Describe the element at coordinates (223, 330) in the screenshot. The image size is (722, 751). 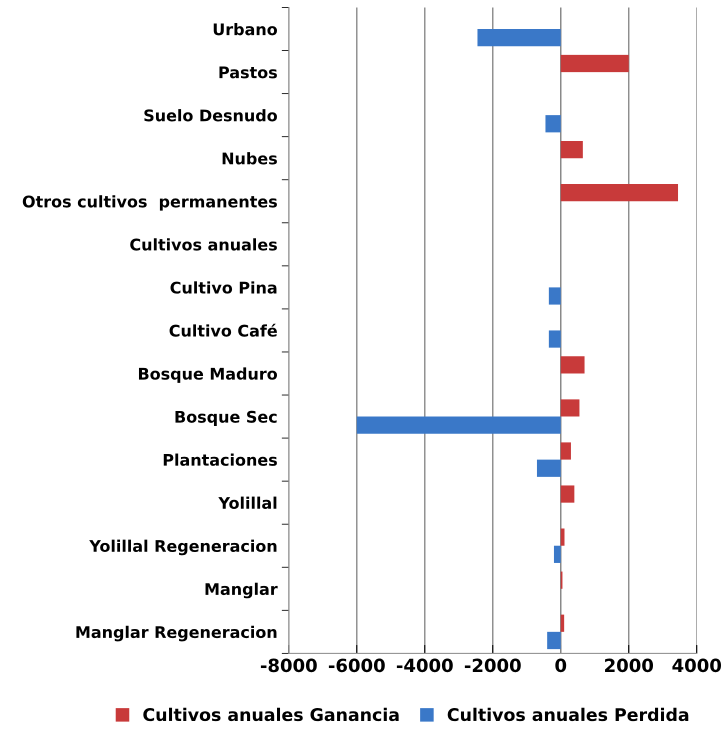
I see `y-tick-label: Cultivo Café` at that location.